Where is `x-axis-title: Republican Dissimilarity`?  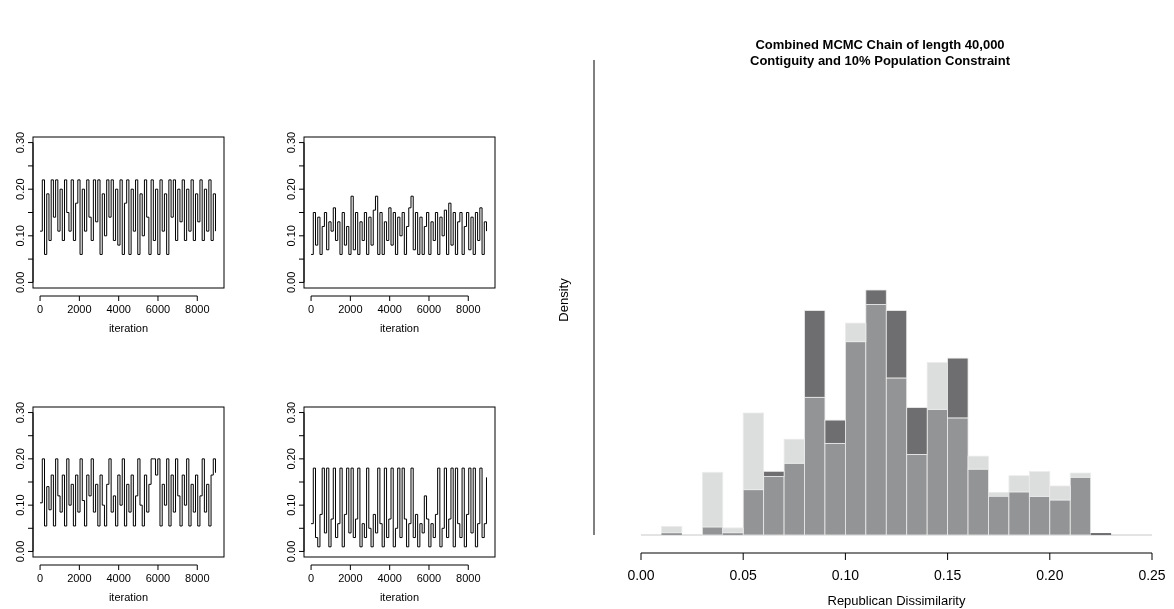
x-axis-title: Republican Dissimilarity is located at coordinates (896, 600).